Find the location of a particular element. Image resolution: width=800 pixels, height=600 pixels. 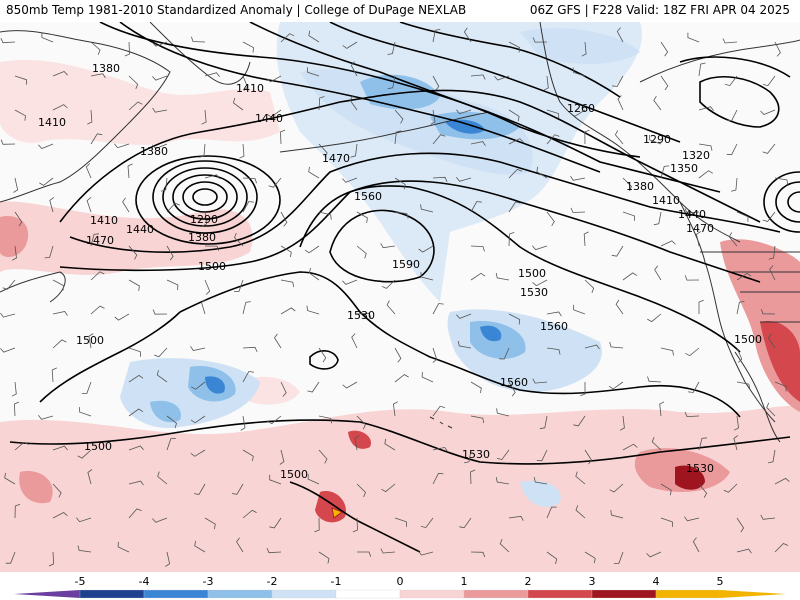

arctic-coastline is located at coordinates (719, 61).